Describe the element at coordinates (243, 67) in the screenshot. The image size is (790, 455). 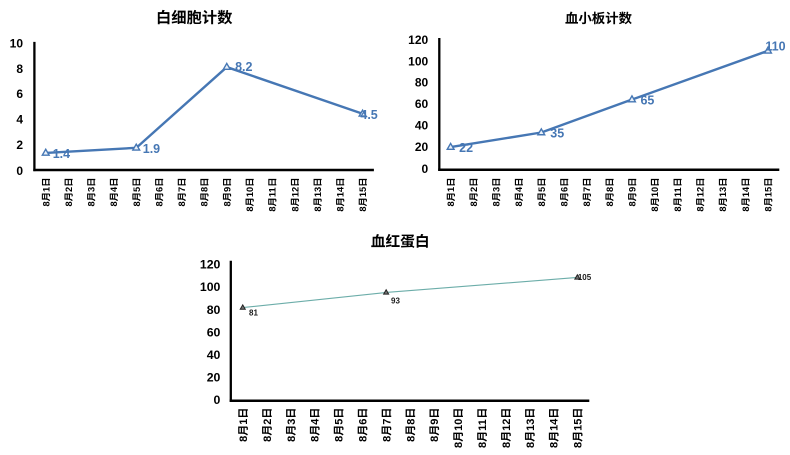
I see `svg-text: 8.2` at that location.